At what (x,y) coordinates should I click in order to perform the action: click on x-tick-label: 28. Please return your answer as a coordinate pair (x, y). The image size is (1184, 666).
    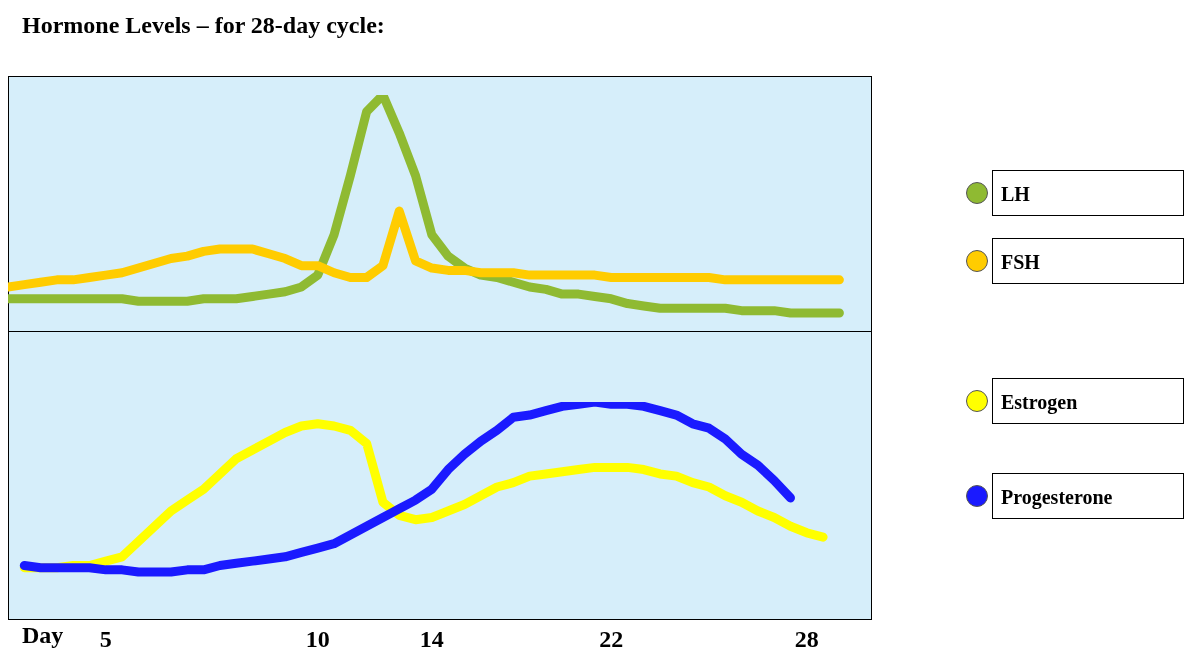
    Looking at the image, I should click on (806, 639).